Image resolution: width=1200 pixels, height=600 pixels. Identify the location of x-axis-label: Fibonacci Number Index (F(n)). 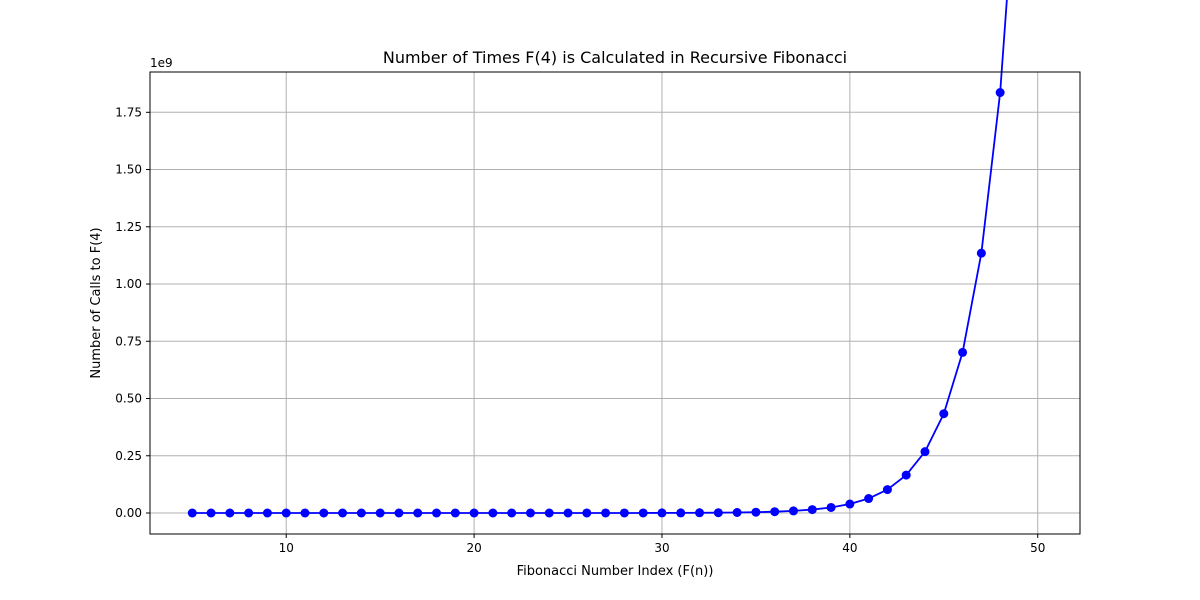
(615, 571).